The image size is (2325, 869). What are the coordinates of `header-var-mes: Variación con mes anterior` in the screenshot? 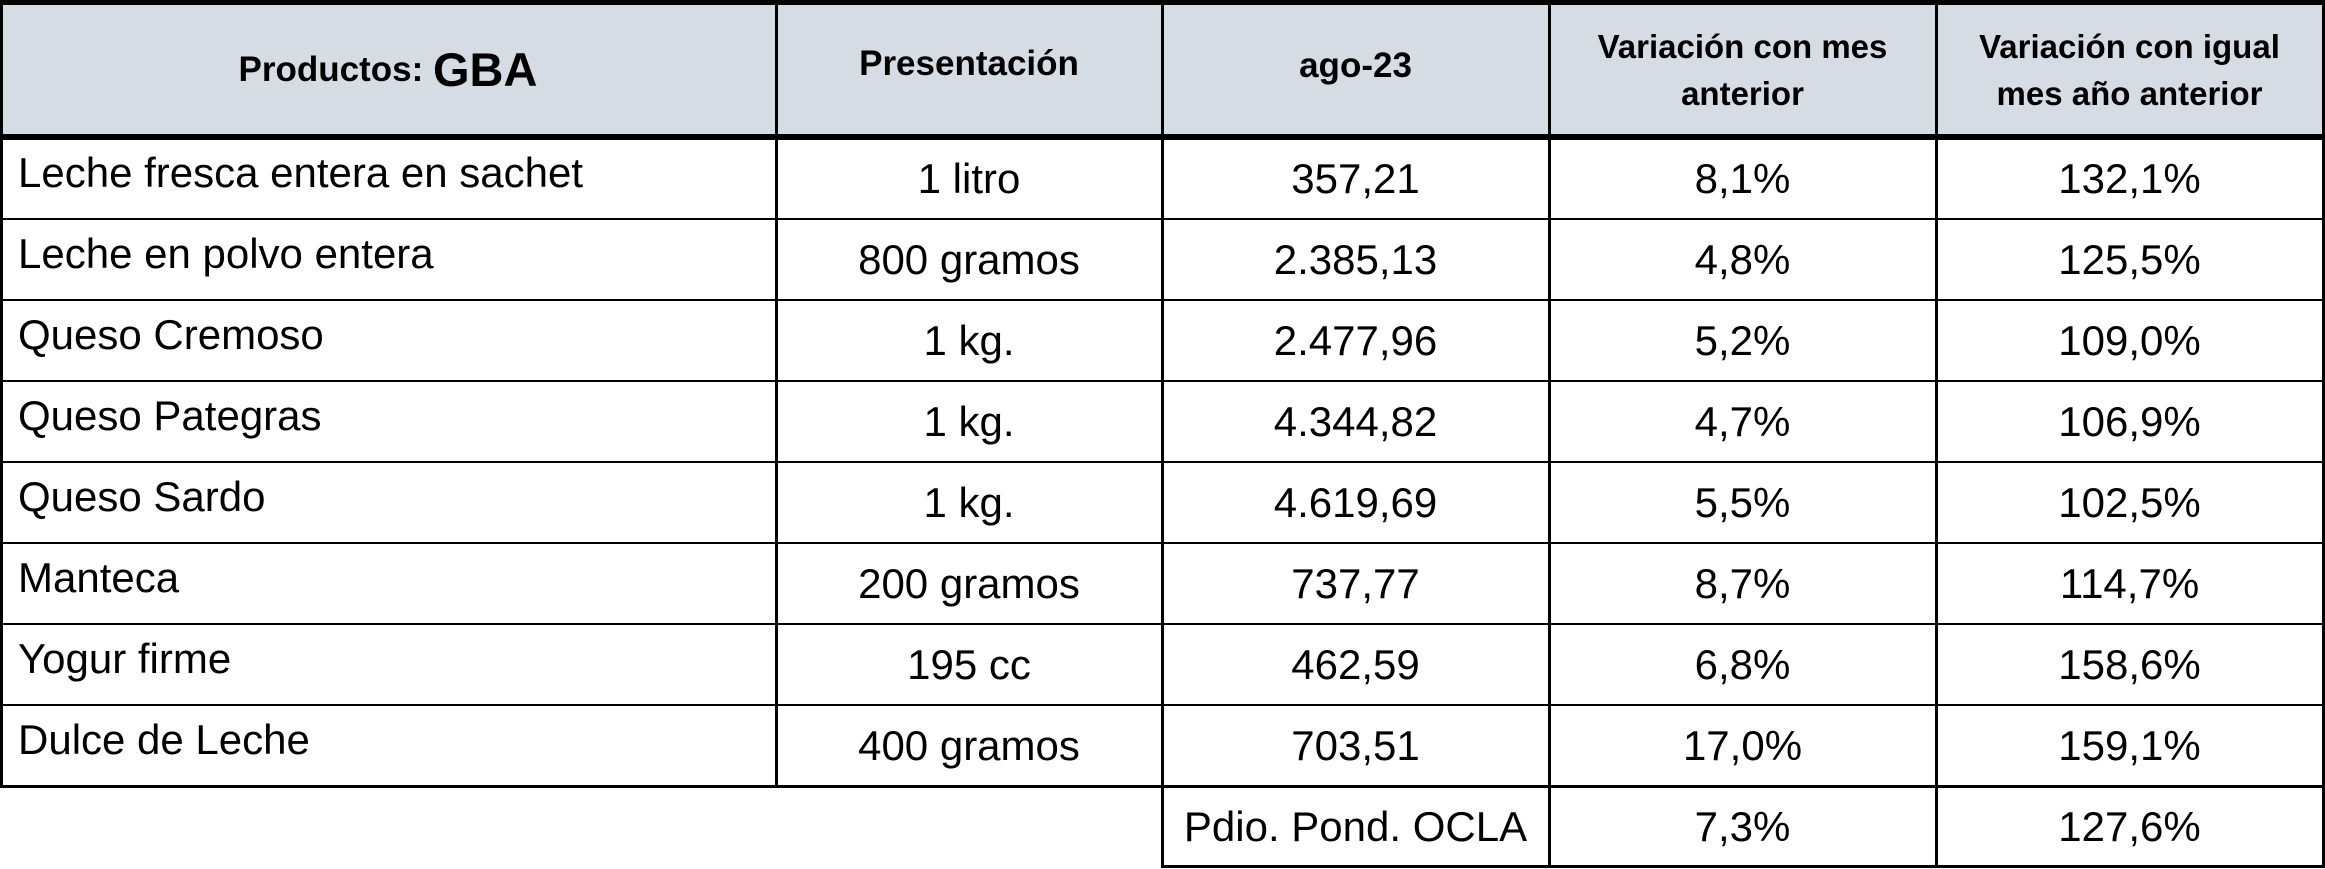 It's located at (1742, 70).